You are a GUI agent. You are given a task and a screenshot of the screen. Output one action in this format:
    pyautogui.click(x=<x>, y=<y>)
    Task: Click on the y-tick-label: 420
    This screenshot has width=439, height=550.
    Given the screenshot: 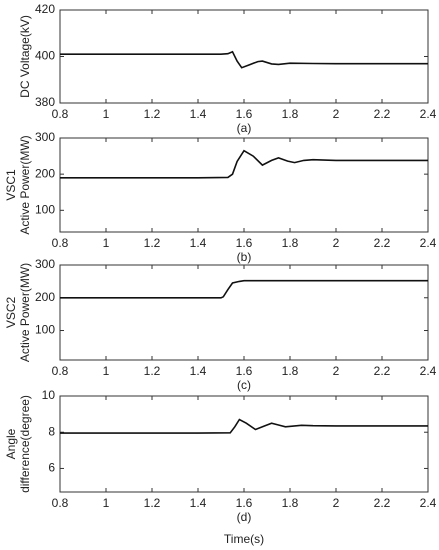 What is the action you would take?
    pyautogui.click(x=45, y=9)
    